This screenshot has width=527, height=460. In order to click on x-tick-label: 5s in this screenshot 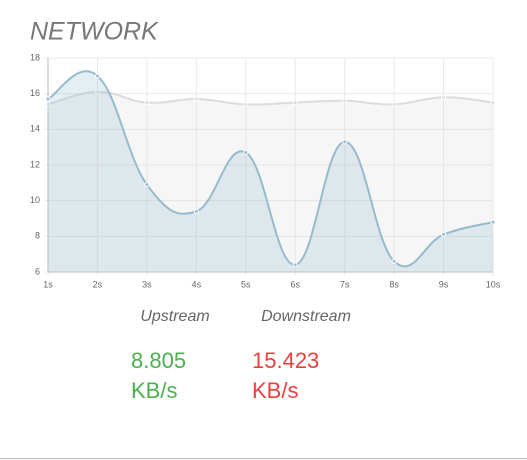, I will do `click(246, 284)`.